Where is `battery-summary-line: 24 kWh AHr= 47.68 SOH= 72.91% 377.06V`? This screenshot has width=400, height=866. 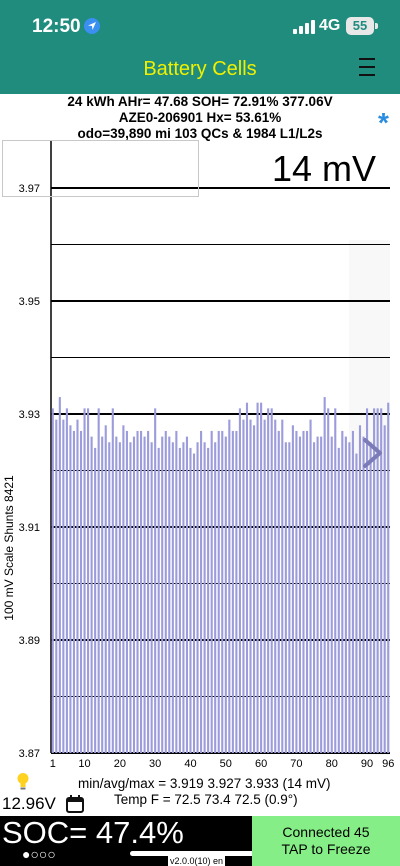 battery-summary-line: 24 kWh AHr= 47.68 SOH= 72.91% 377.06V is located at coordinates (200, 101).